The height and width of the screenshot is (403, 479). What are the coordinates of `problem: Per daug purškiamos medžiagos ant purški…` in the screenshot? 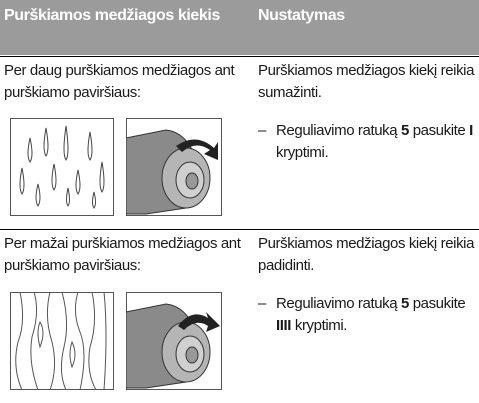 It's located at (119, 81).